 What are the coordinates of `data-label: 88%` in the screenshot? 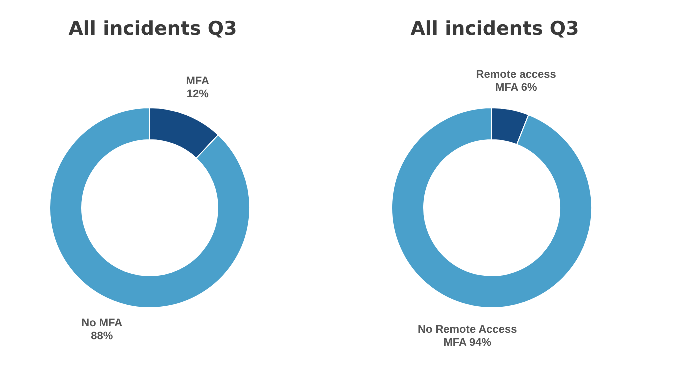 It's located at (102, 336).